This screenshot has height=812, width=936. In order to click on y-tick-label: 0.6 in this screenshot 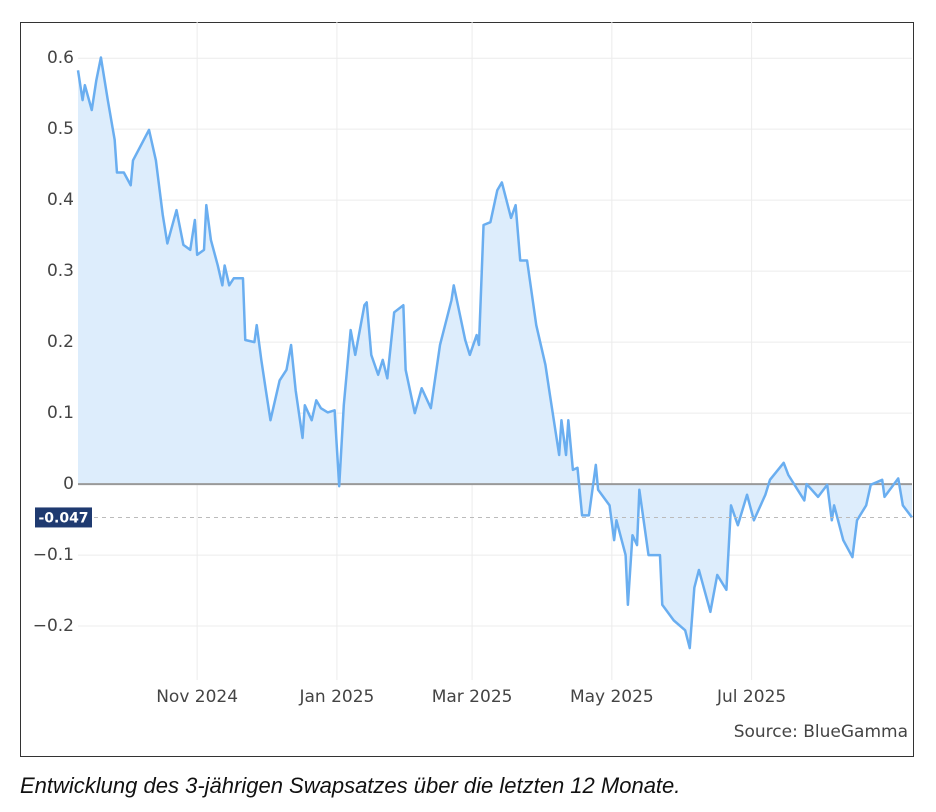, I will do `click(60, 58)`.